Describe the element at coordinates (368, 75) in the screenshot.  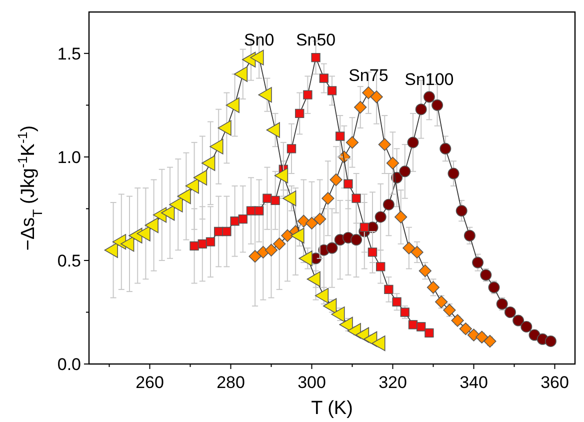
I see `series-label: Sn75` at that location.